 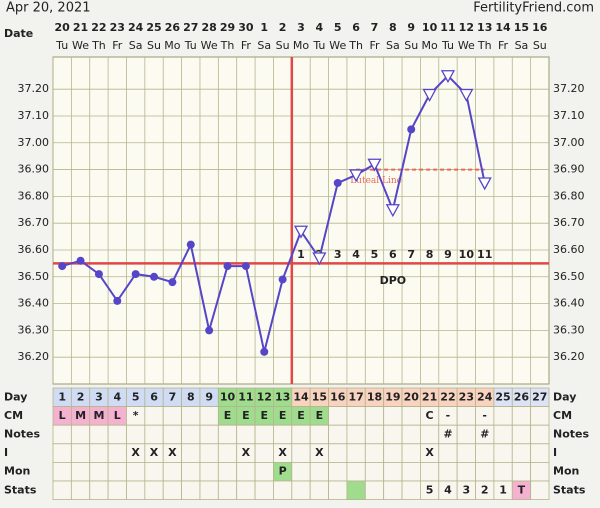 I want to click on table-cell-text: 18, so click(x=374, y=396).